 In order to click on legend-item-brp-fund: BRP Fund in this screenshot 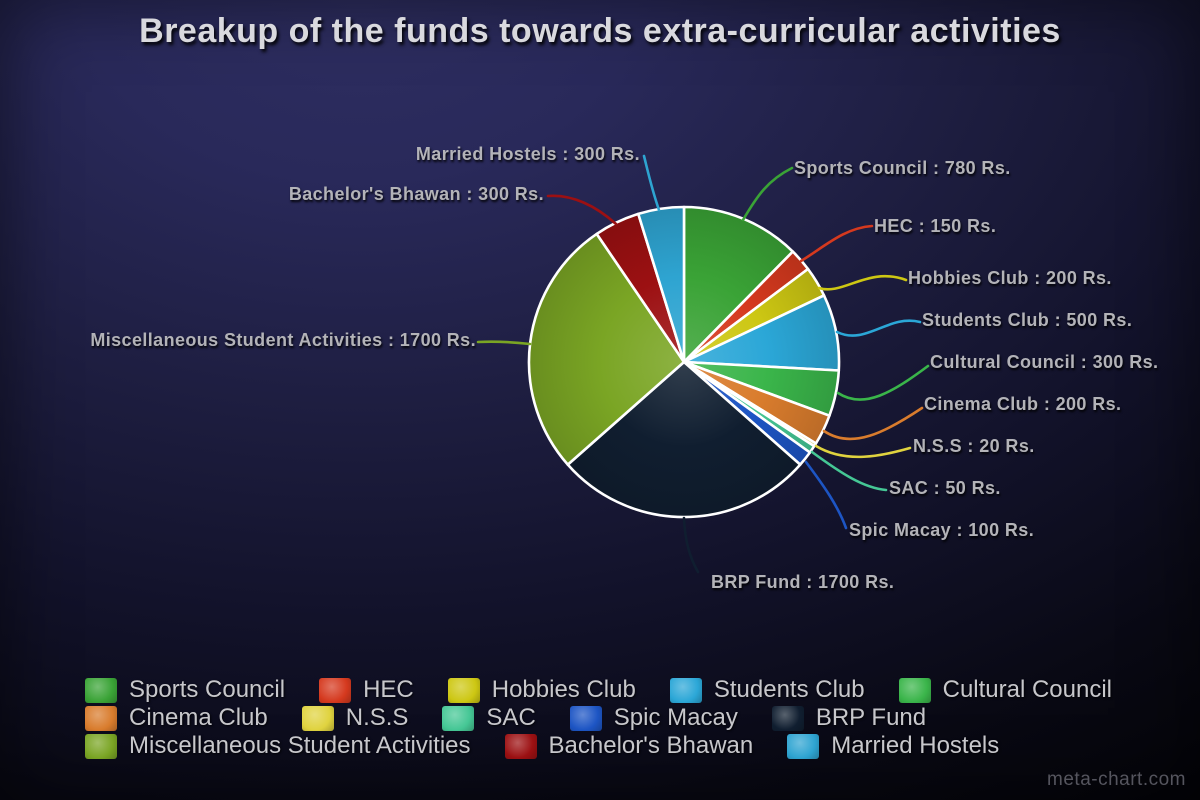, I will do `click(849, 718)`.